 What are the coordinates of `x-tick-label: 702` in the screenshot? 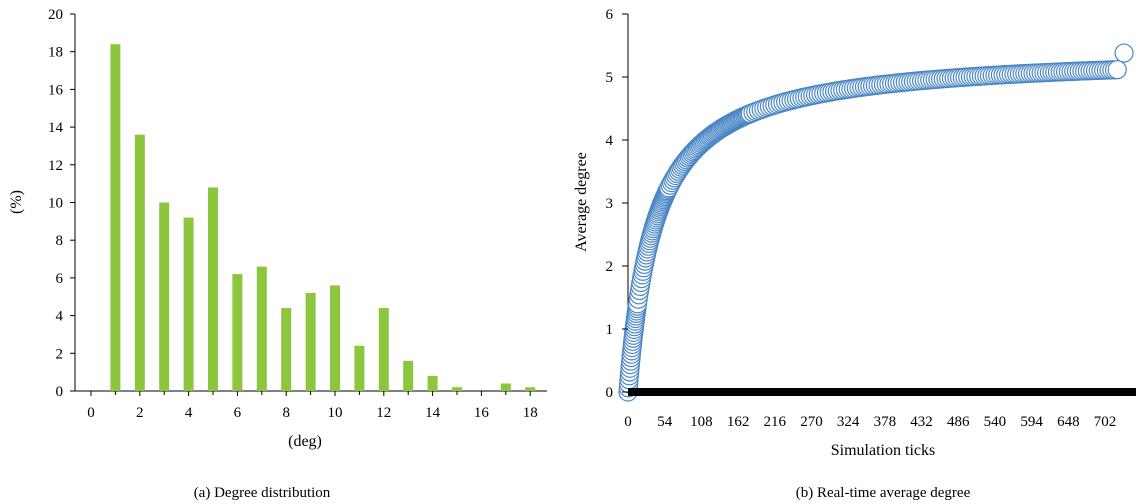 It's located at (1105, 422).